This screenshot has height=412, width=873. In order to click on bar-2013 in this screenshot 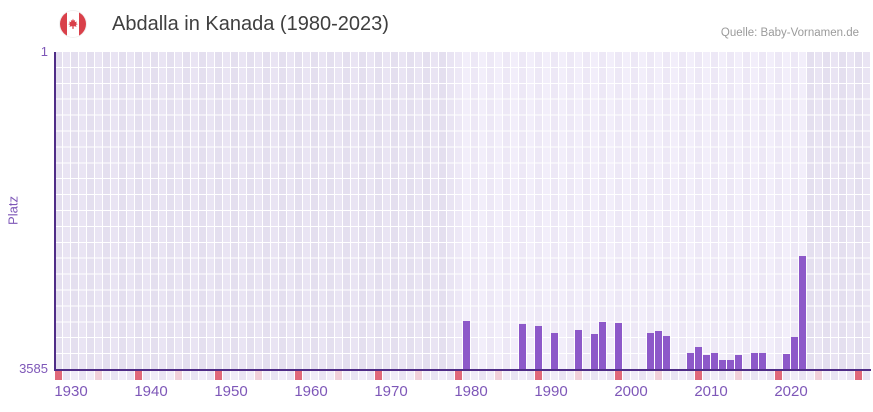, I will do `click(730, 365)`.